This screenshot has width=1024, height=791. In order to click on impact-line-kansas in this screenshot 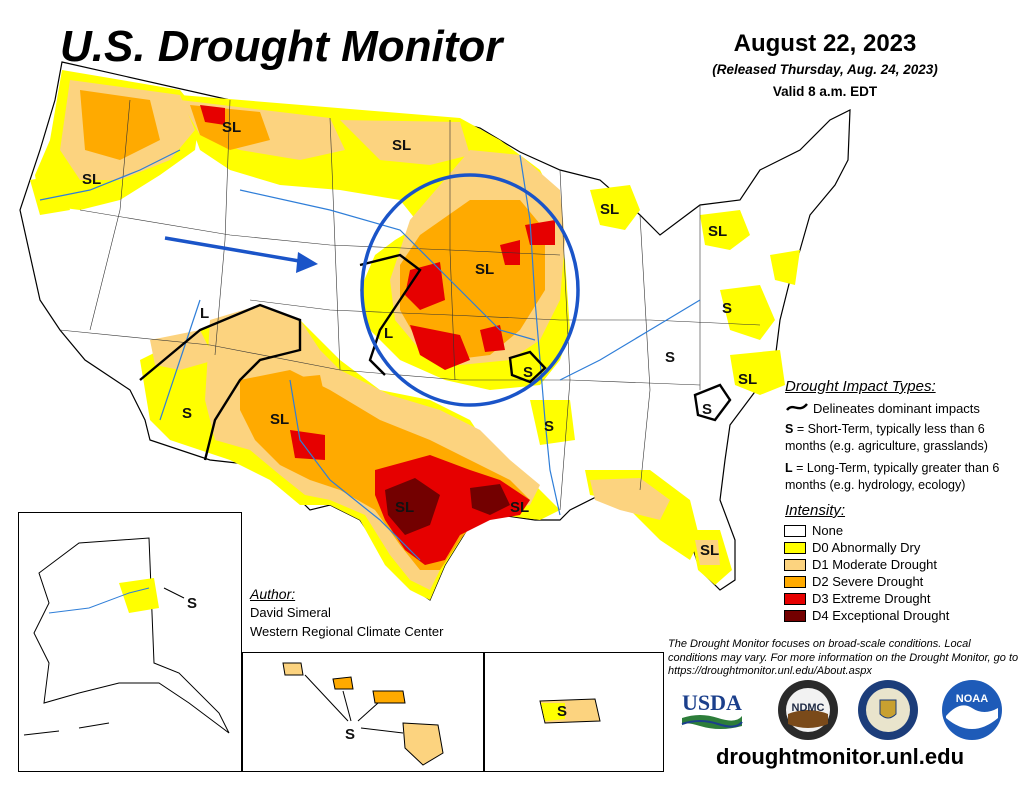, I will do `click(390, 314)`.